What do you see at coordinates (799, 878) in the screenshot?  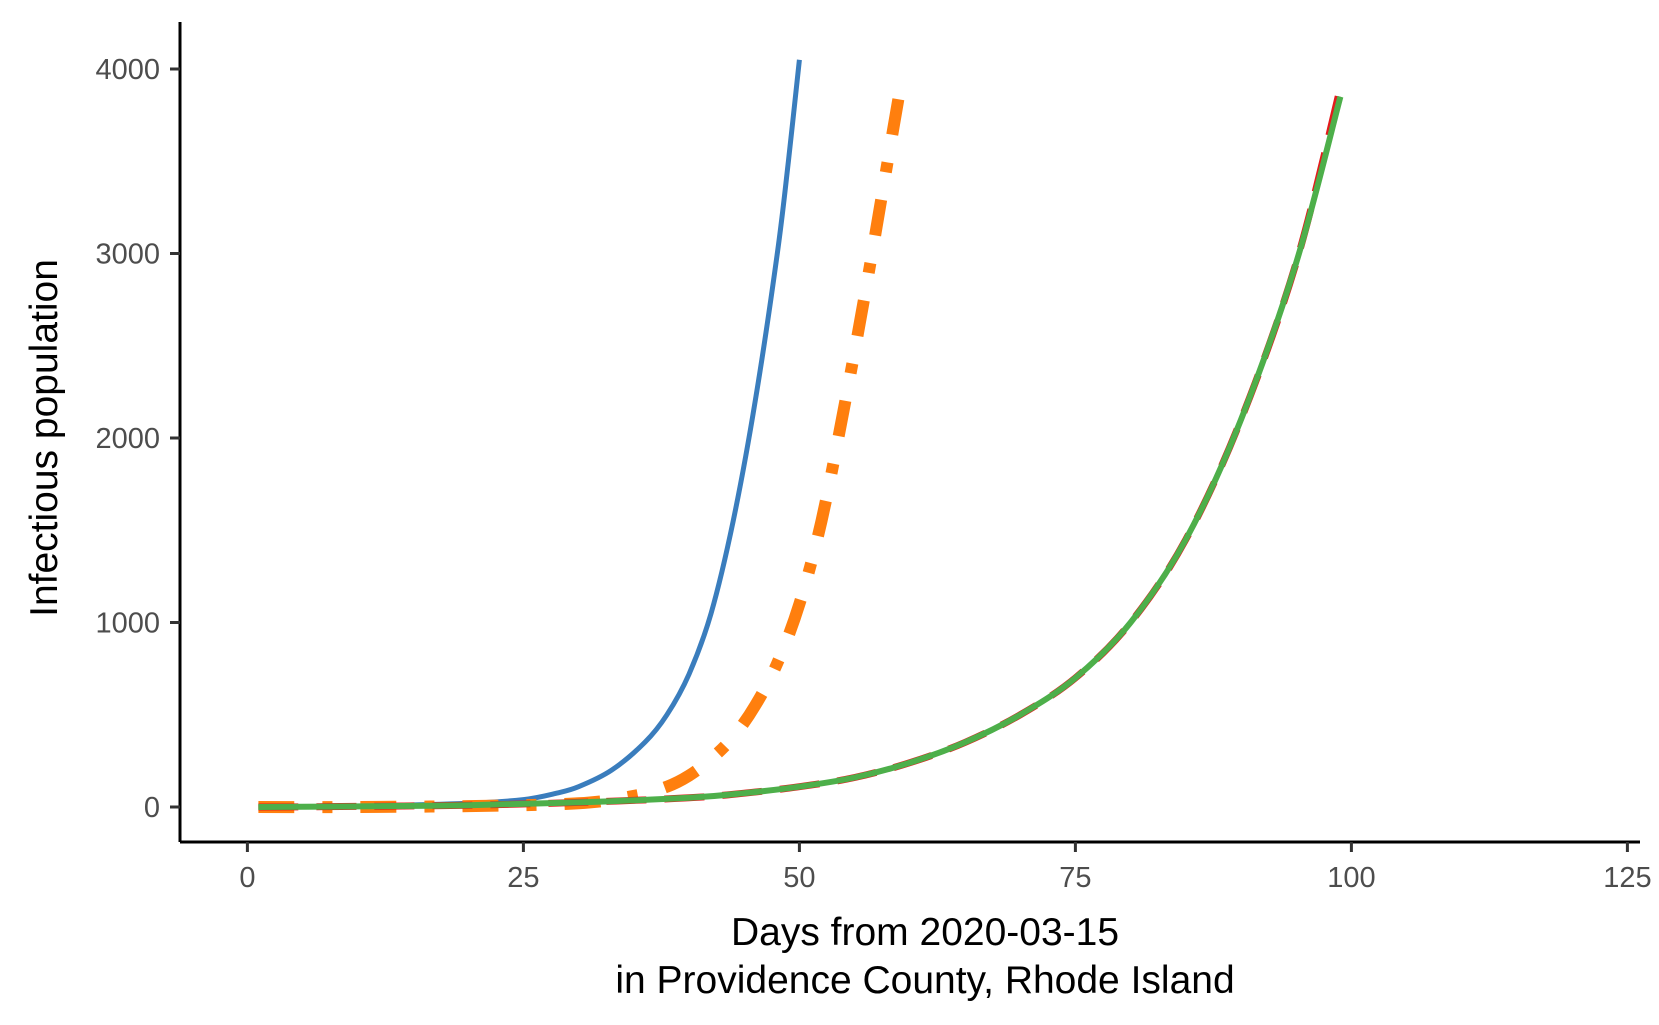 I see `x-tick-label: 50` at bounding box center [799, 878].